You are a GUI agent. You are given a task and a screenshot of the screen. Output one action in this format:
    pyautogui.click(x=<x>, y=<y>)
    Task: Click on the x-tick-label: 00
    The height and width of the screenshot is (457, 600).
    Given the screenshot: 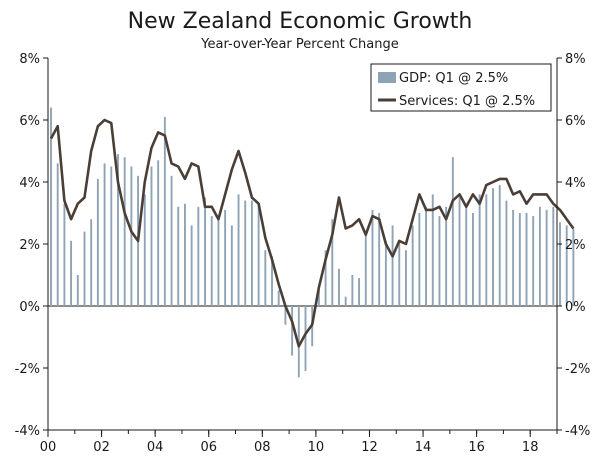 What is the action you would take?
    pyautogui.click(x=48, y=447)
    